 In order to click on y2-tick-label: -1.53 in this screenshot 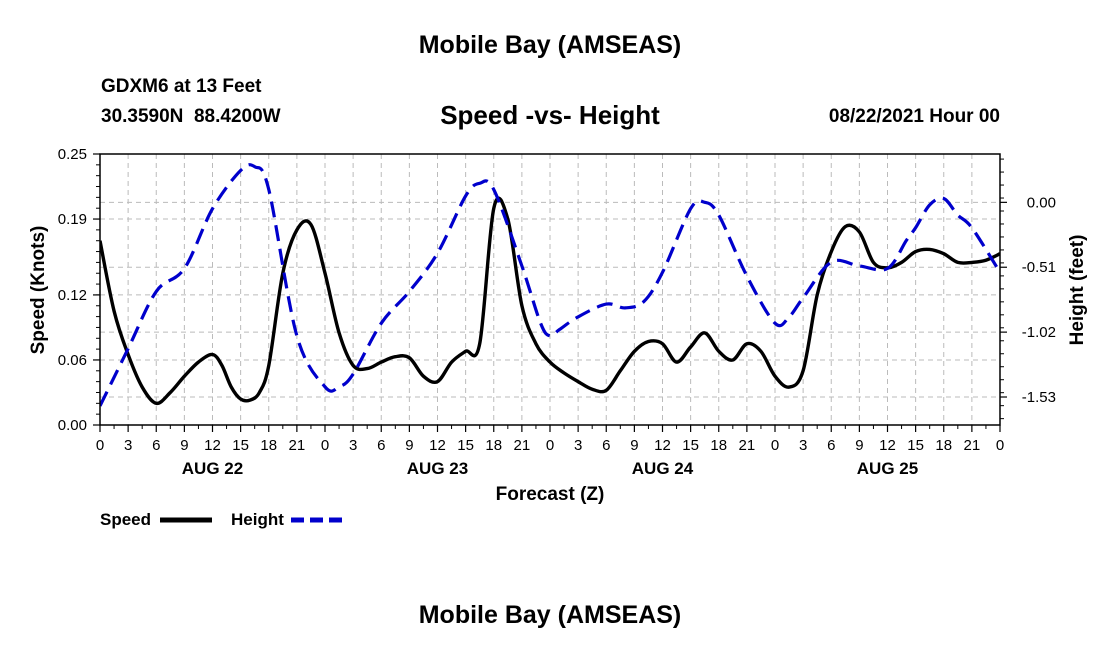, I will do `click(1039, 397)`.